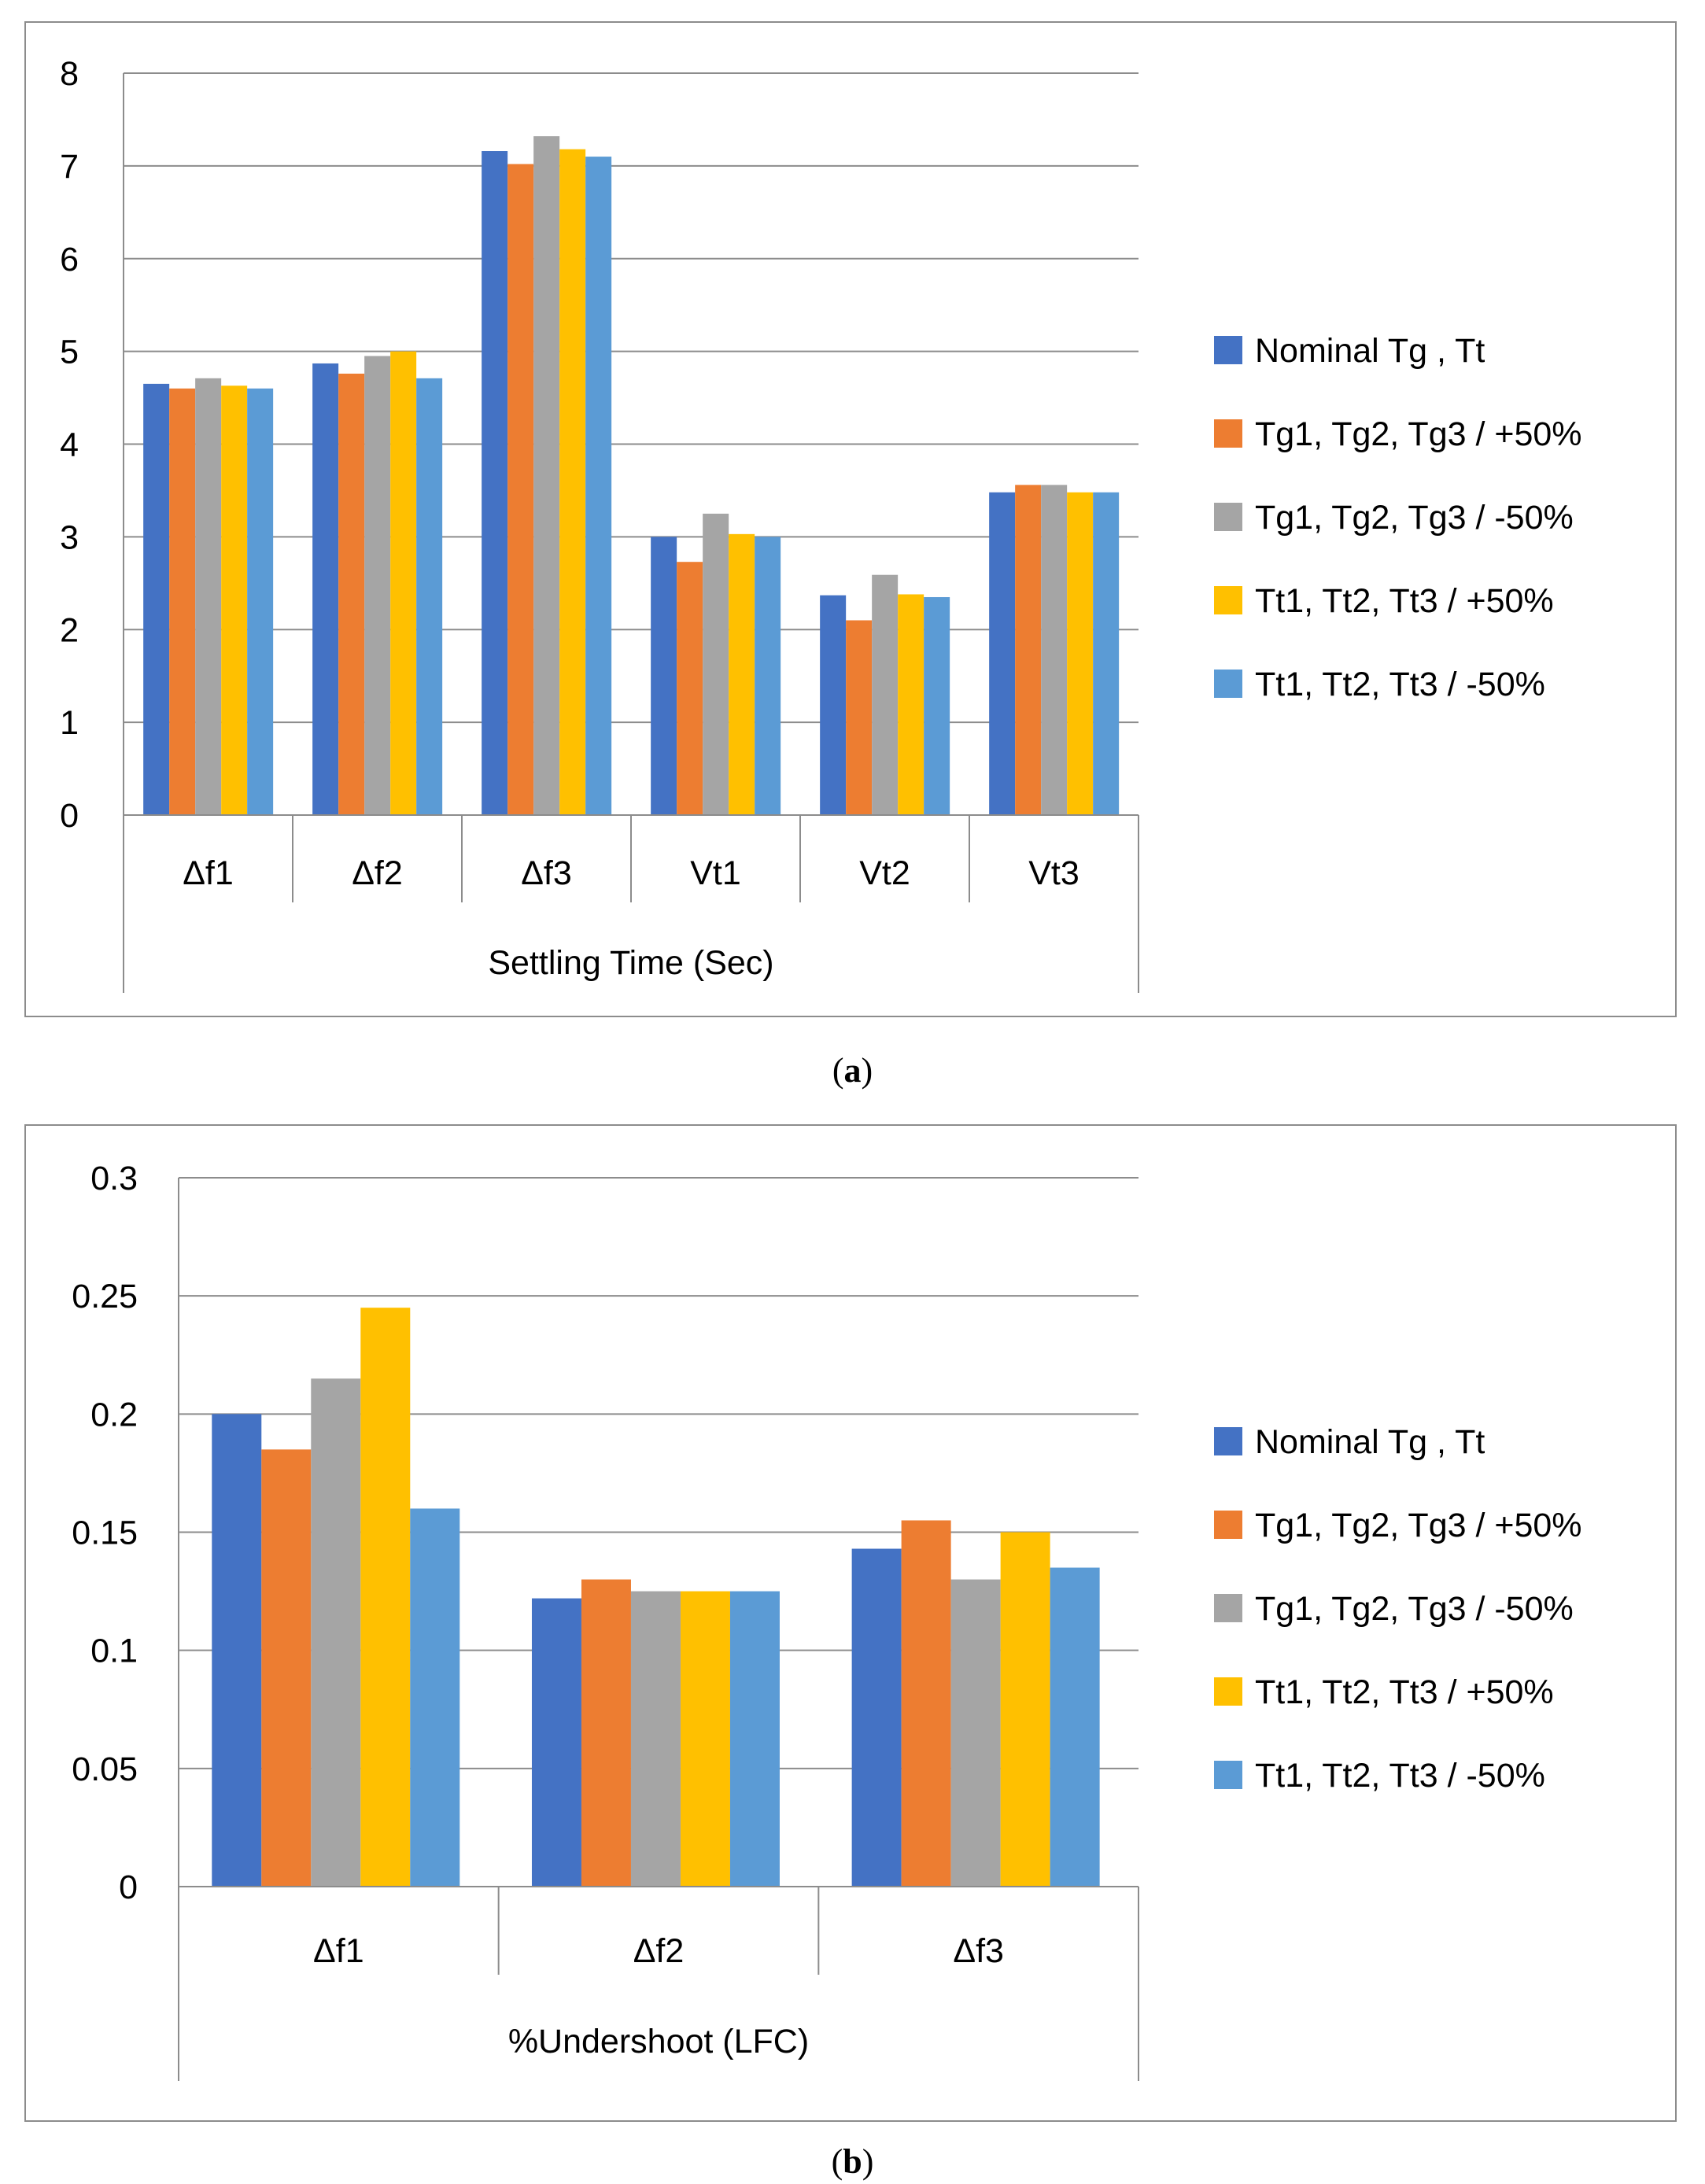 The image size is (1705, 2184). What do you see at coordinates (852, 1070) in the screenshot?
I see `caption-a: (a)` at bounding box center [852, 1070].